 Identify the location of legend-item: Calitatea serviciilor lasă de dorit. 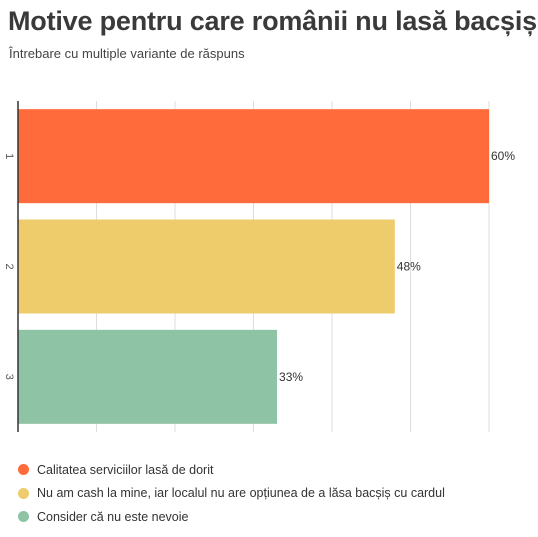
(231, 470).